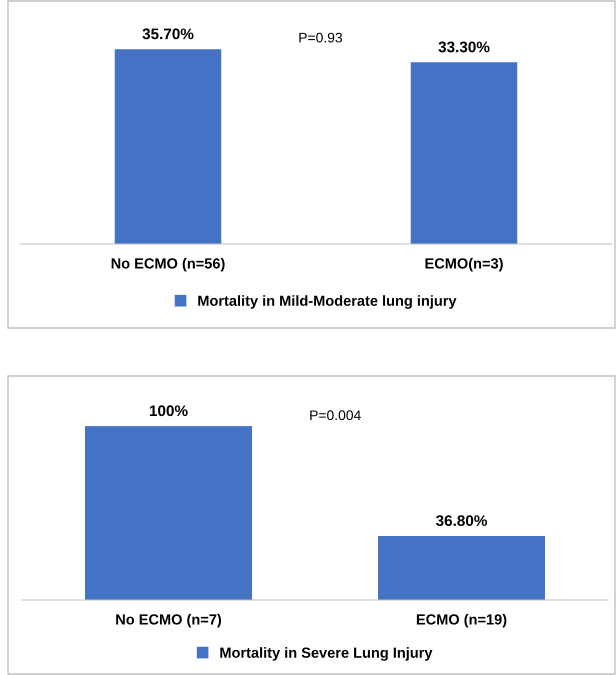 The image size is (616, 675). I want to click on text: P=0.93, so click(320, 37).